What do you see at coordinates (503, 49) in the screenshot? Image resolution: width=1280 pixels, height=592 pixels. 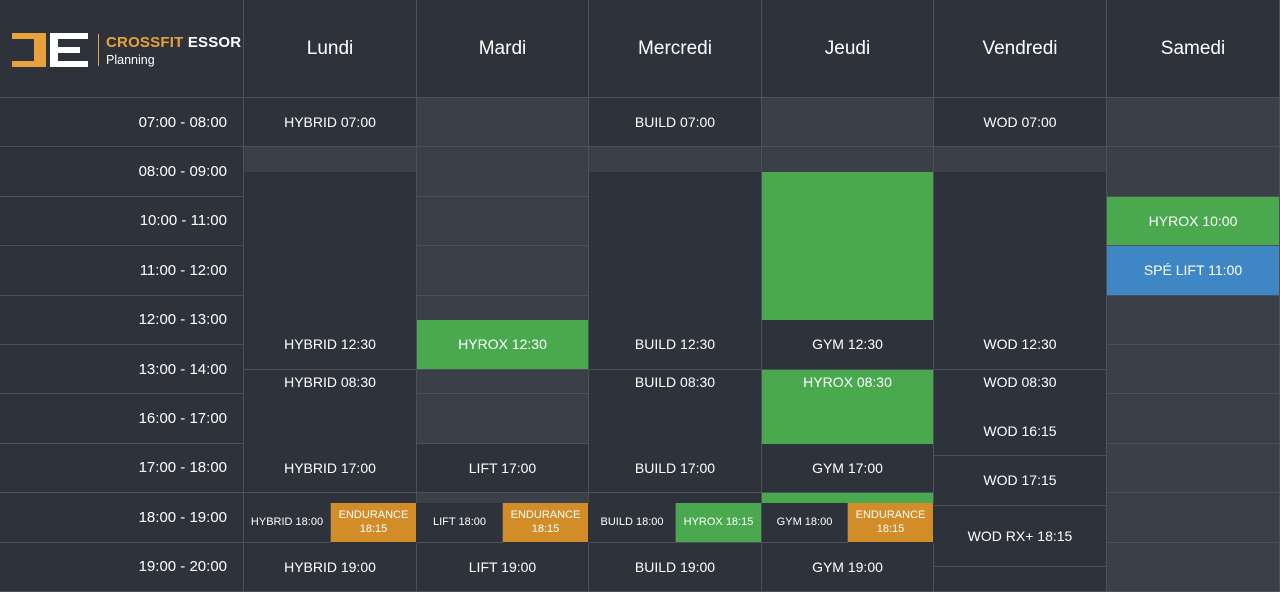 I see `day-header-mardi: Mardi` at bounding box center [503, 49].